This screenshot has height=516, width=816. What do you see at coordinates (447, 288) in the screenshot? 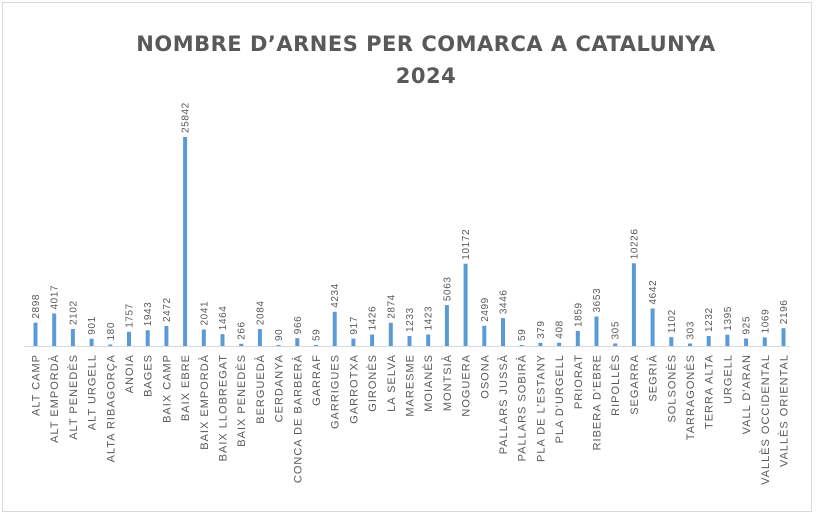
I see `data-label: 5063` at bounding box center [447, 288].